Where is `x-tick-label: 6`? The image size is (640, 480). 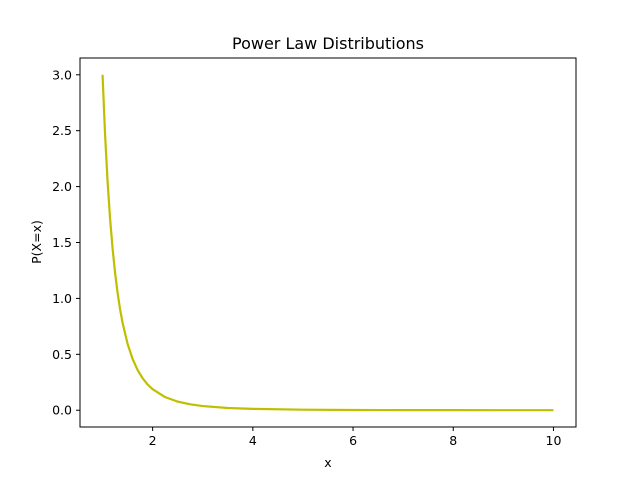
x-tick-label: 6 is located at coordinates (353, 440).